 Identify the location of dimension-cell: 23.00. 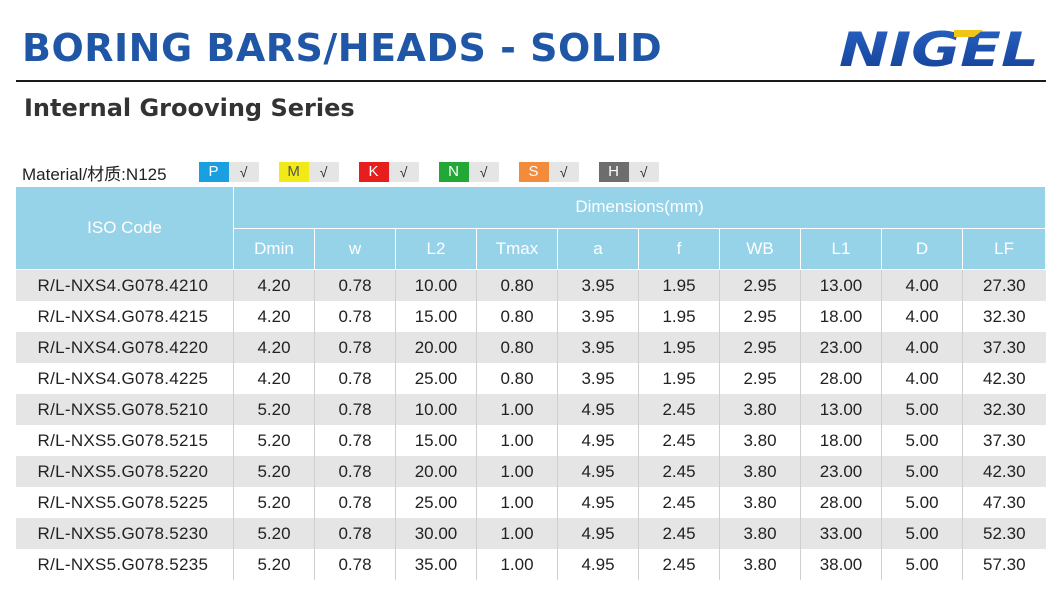
(841, 471).